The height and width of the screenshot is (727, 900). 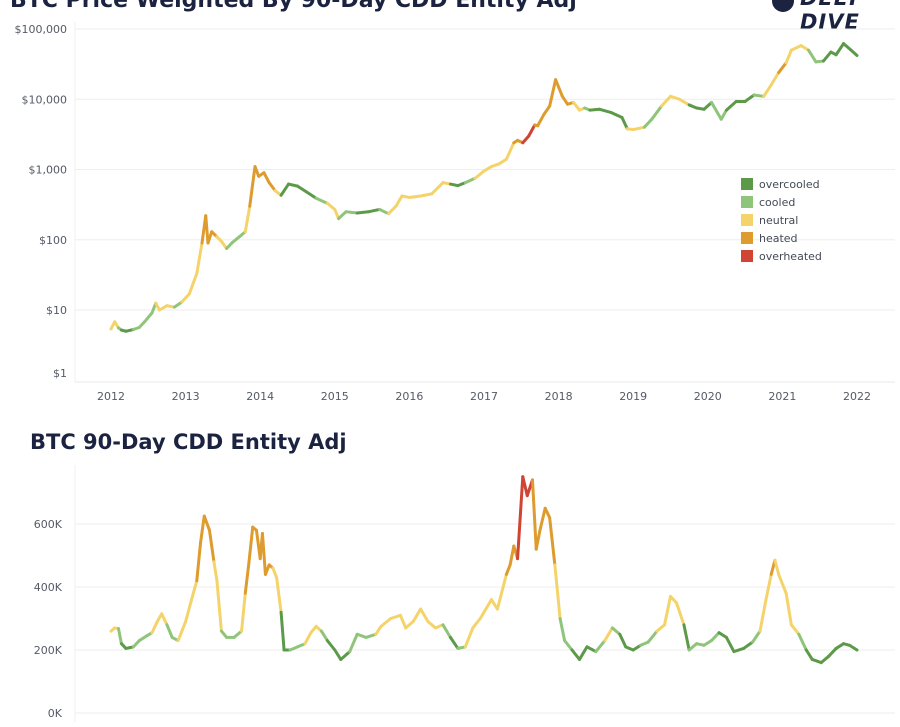 What do you see at coordinates (484, 396) in the screenshot?
I see `x-tick-label: 2017` at bounding box center [484, 396].